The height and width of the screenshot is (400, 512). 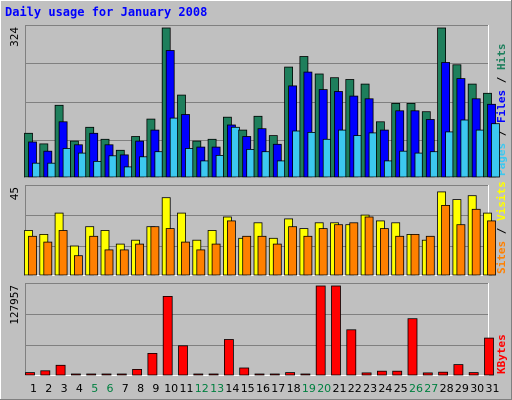 I want to click on day-label-14: 14, so click(x=232, y=388).